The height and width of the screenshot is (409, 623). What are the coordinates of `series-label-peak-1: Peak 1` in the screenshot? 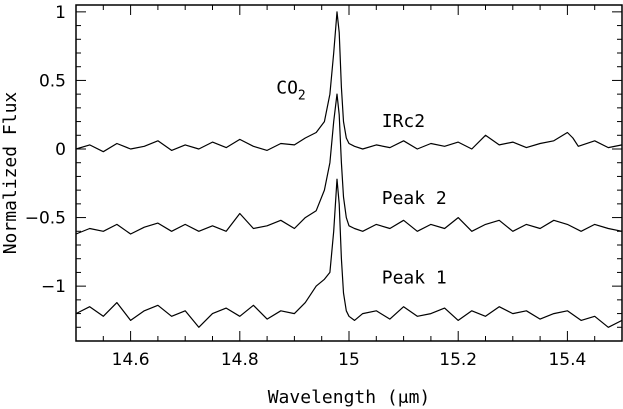 It's located at (414, 277).